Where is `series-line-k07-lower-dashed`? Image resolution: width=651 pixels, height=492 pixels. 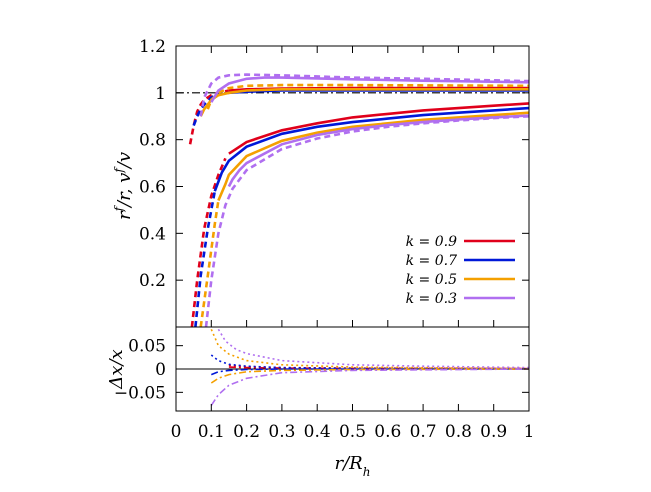 series-line-k07-lower-dashed is located at coordinates (205, 258).